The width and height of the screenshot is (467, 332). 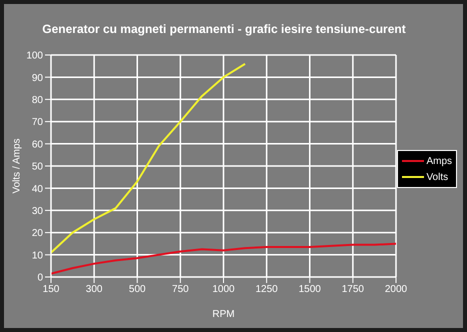 I want to click on y-tick-label: 50, so click(x=38, y=167).